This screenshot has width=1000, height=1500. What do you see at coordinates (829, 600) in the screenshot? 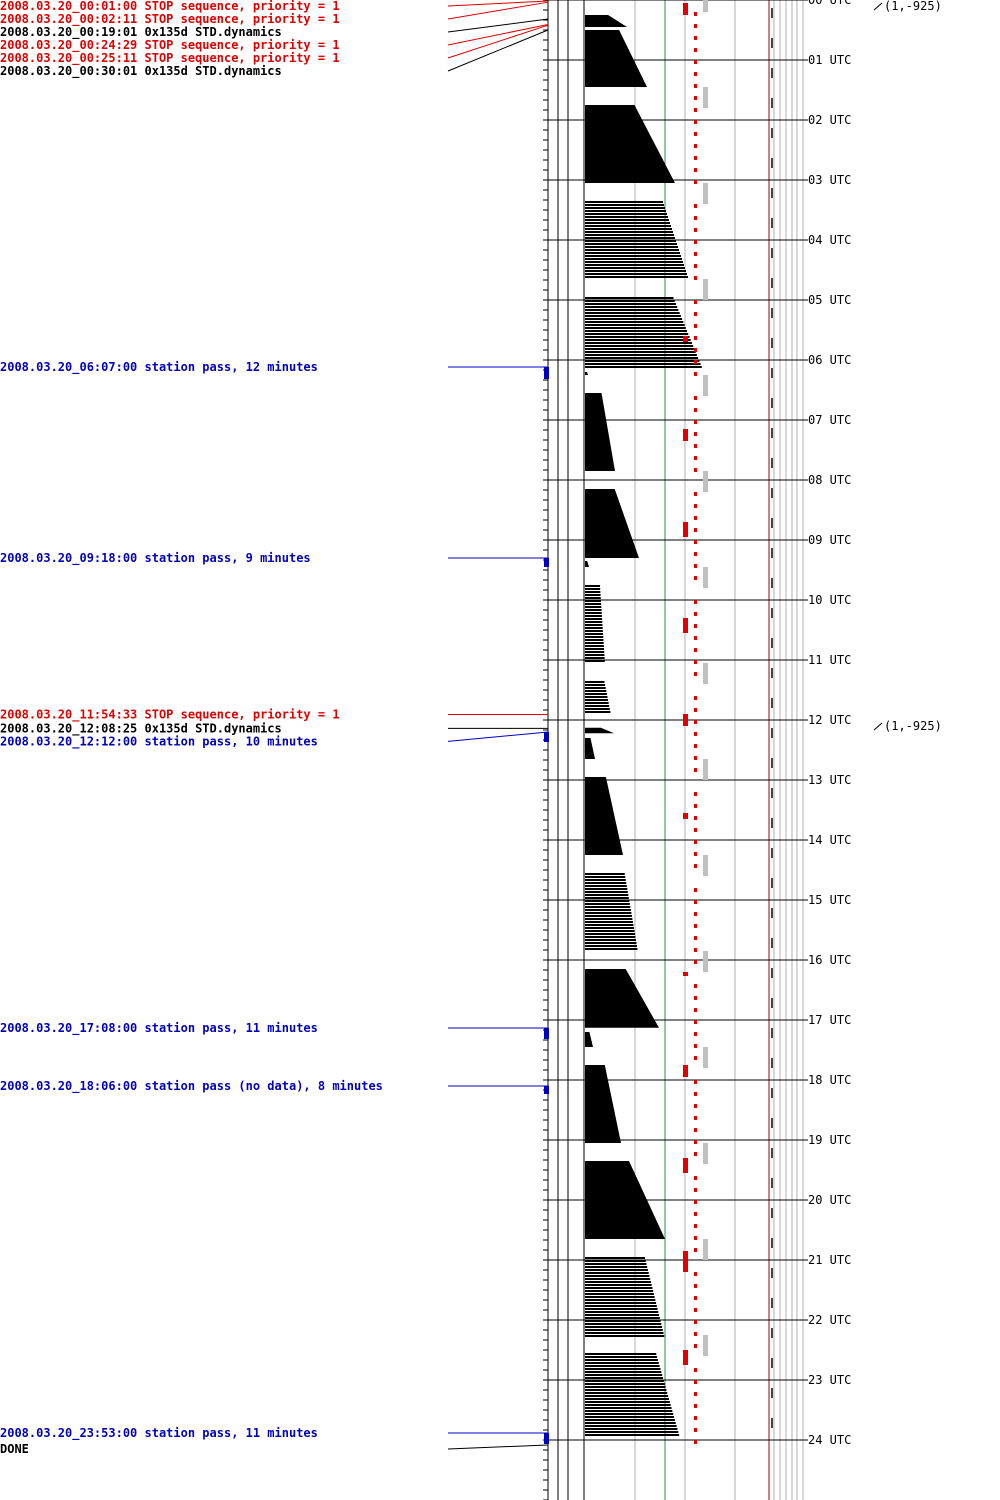
I see `hour-label: 10 UTC` at bounding box center [829, 600].